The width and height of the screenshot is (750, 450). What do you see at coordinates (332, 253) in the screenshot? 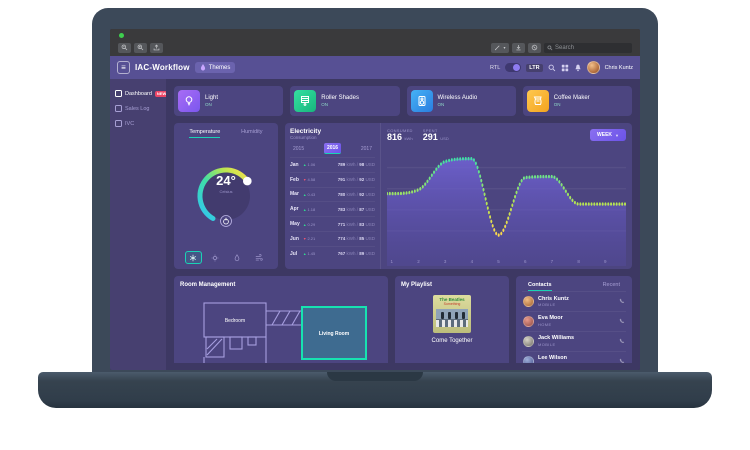
I see `month-row: Jul 1.45 767 kWh / 89 USD` at bounding box center [332, 253].